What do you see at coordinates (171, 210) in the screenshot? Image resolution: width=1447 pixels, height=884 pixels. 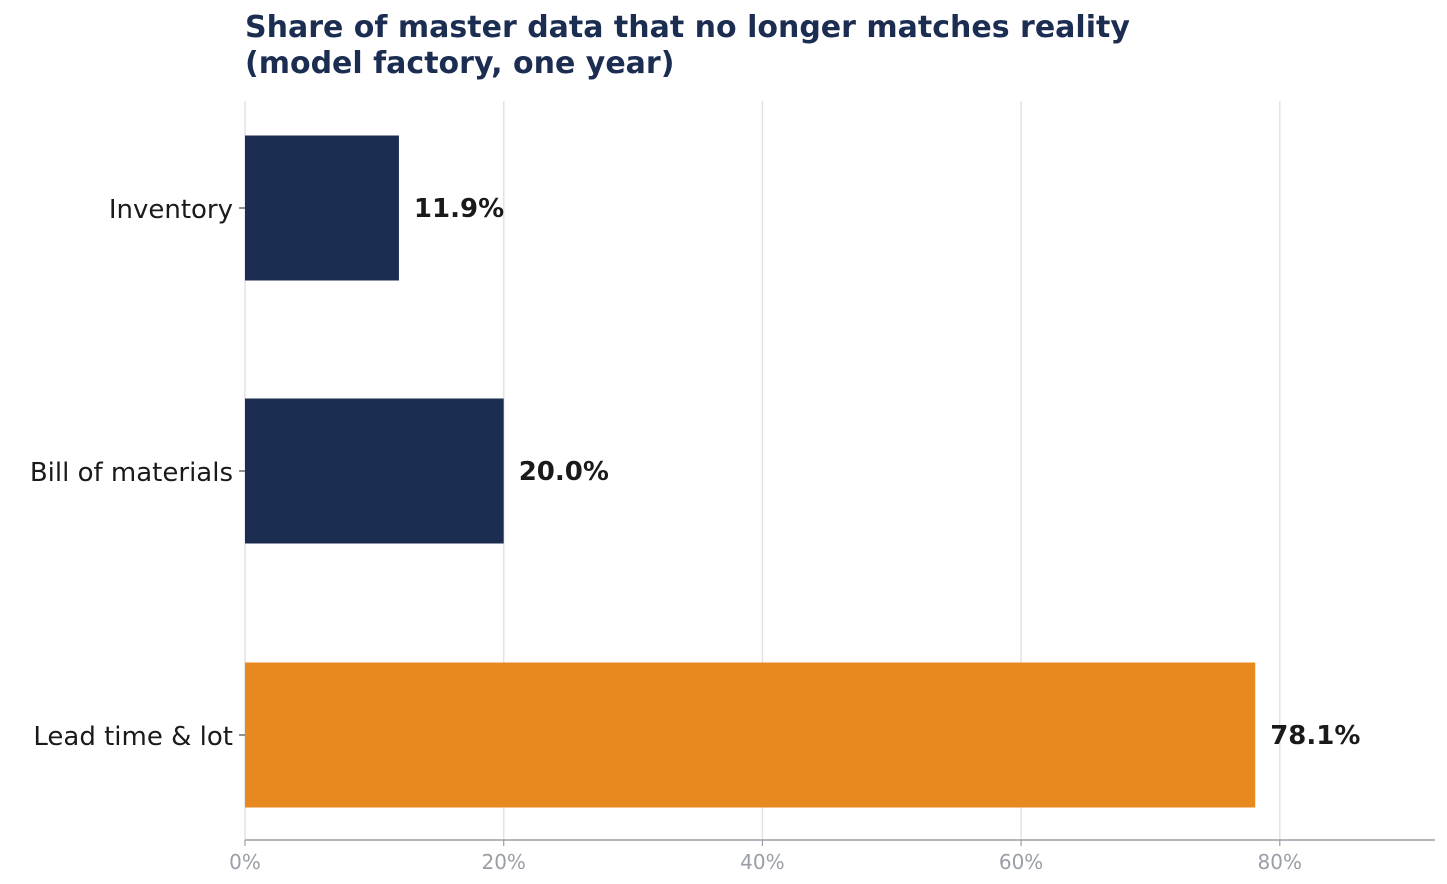 I see `category-label-0: Inventory` at bounding box center [171, 210].